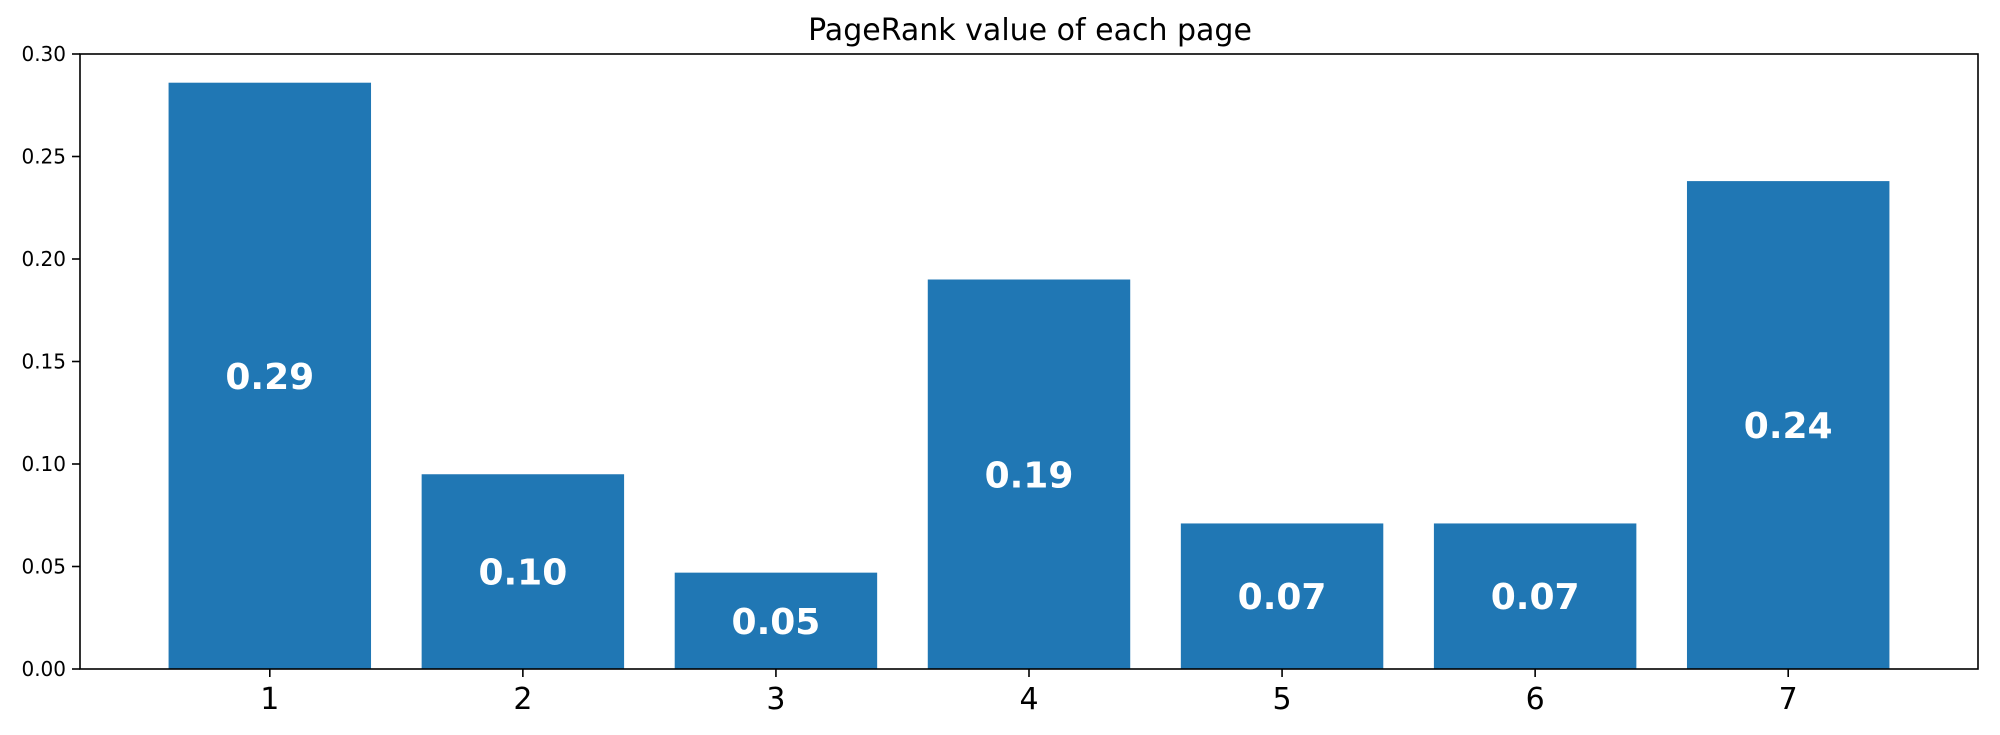 Image resolution: width=2000 pixels, height=735 pixels. Describe the element at coordinates (269, 699) in the screenshot. I see `x-tick-label: 1` at that location.